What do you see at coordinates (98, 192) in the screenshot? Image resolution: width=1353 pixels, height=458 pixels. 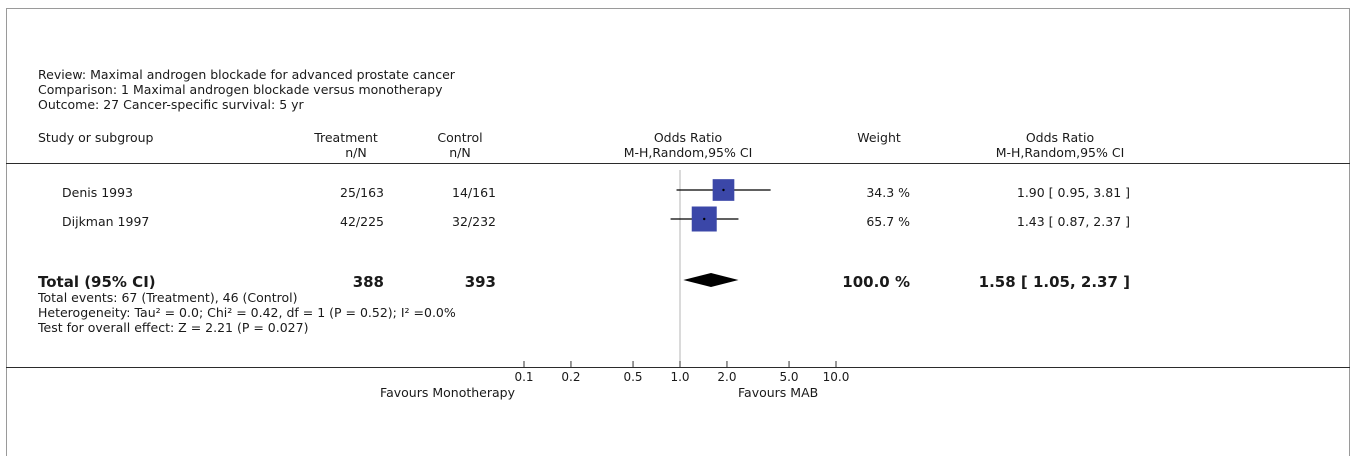 I see `study-name-1: Denis 1993` at bounding box center [98, 192].